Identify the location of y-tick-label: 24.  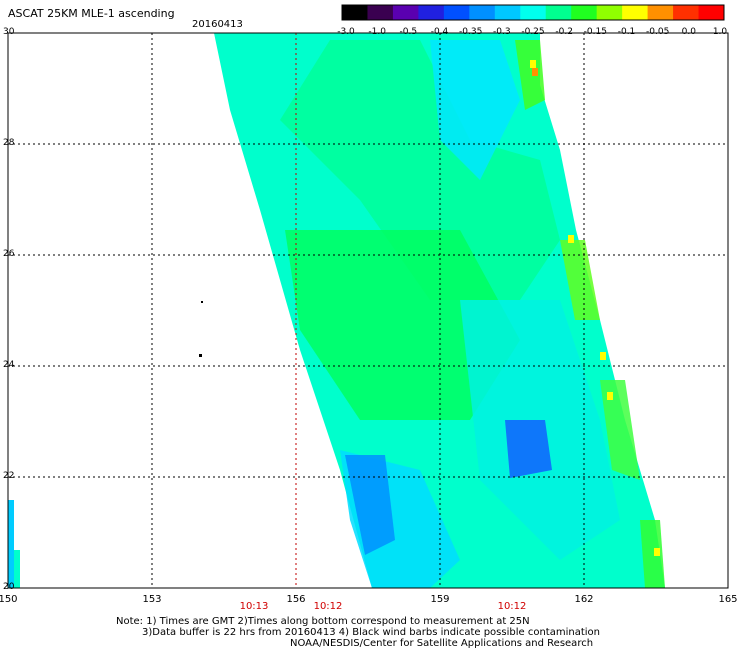
(9, 365).